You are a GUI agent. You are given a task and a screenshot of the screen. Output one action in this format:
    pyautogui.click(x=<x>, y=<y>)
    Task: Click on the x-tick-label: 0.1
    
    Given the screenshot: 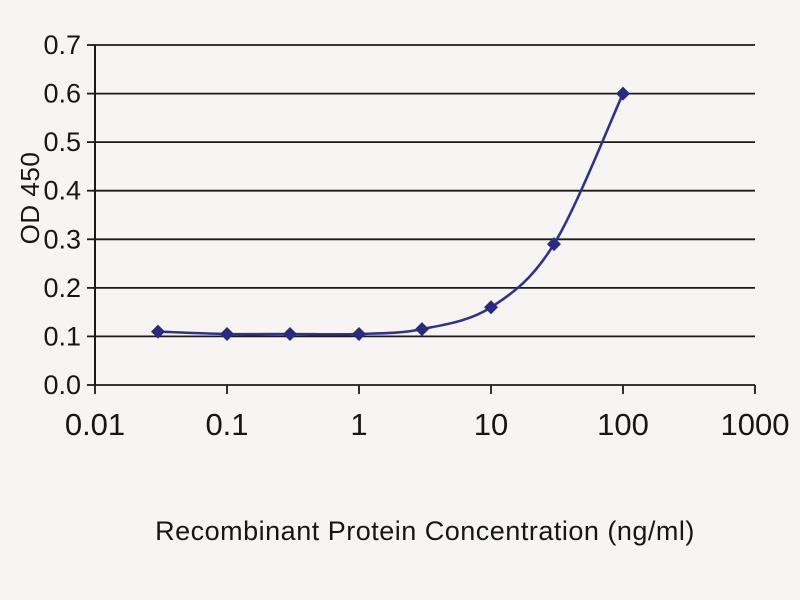 What is the action you would take?
    pyautogui.click(x=226, y=424)
    